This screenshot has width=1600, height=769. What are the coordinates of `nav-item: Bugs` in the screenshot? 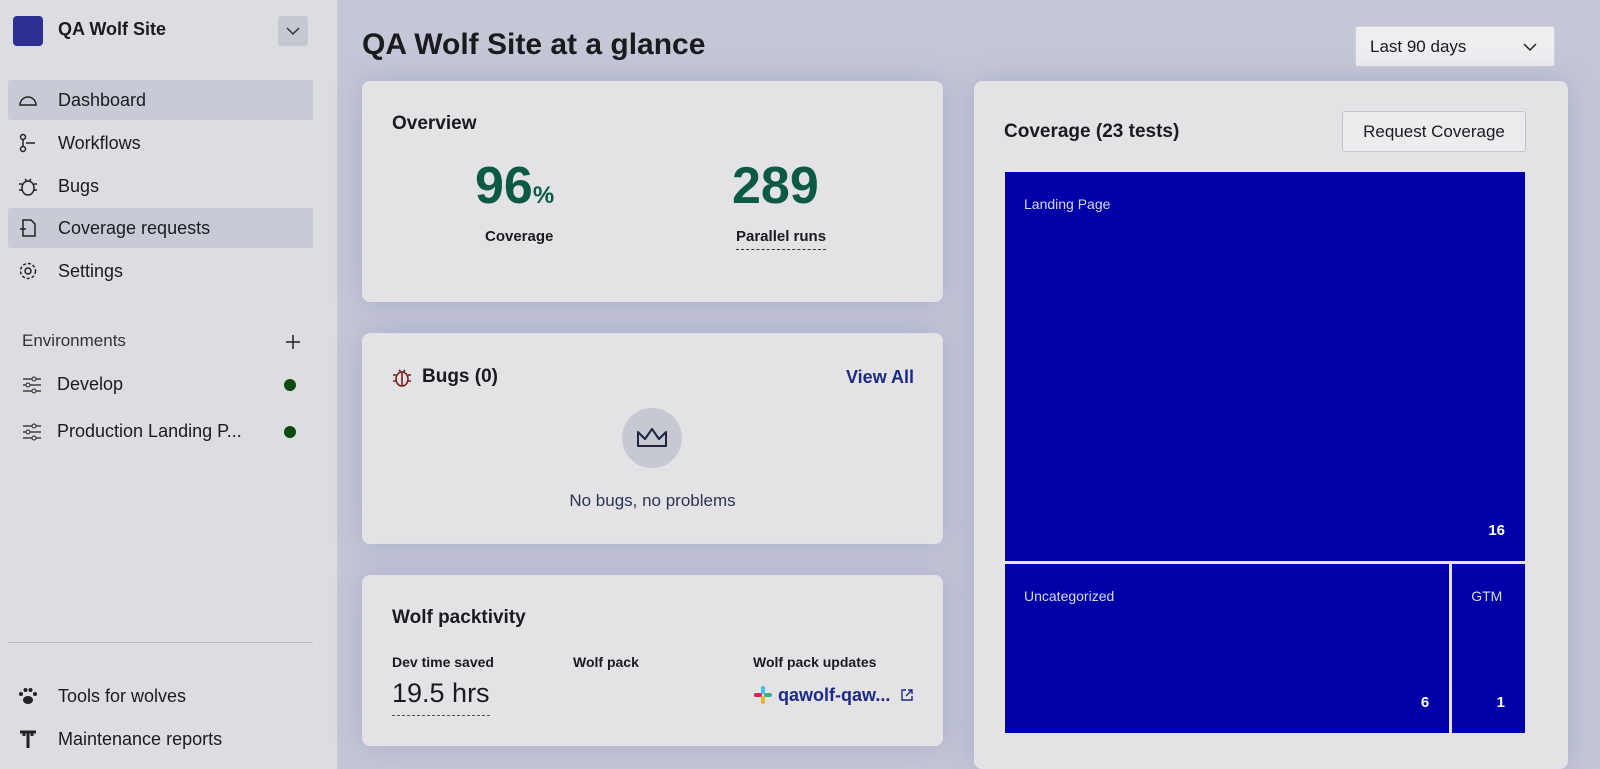 It's located at (160, 186).